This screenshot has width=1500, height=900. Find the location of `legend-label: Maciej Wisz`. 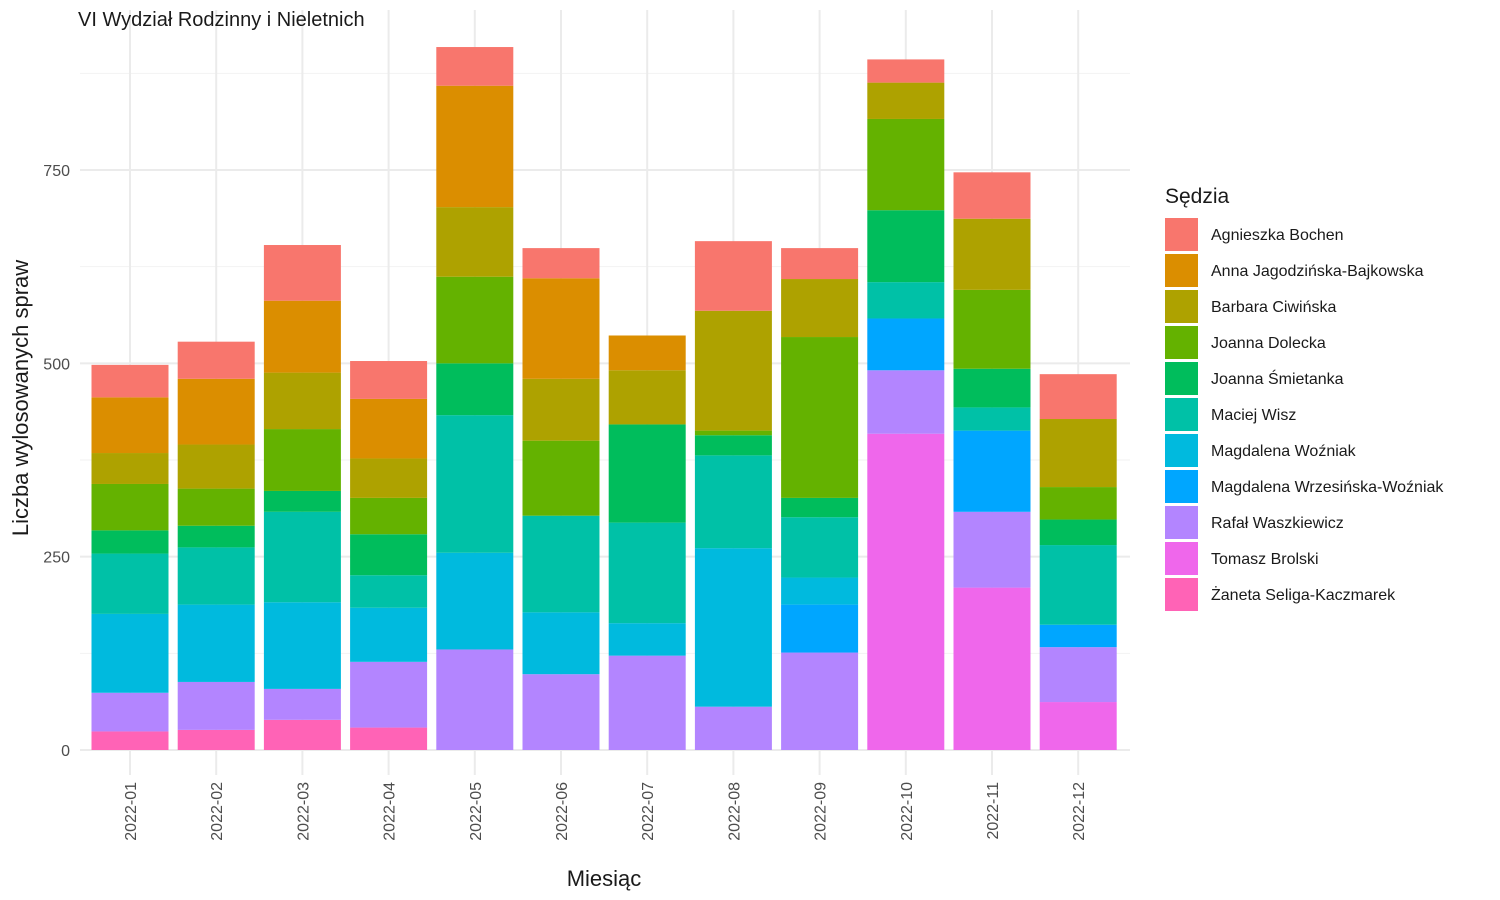

legend-label: Maciej Wisz is located at coordinates (1253, 415).